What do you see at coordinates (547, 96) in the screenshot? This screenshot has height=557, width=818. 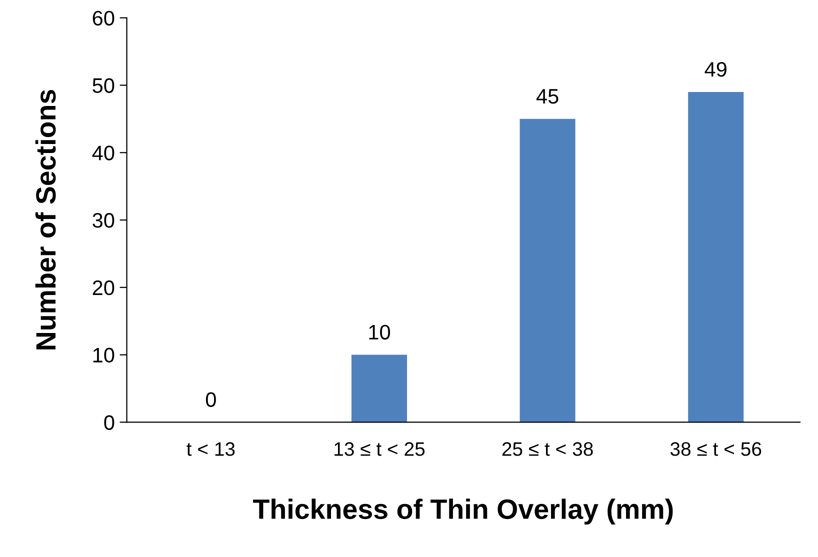 I see `data-label: 45` at bounding box center [547, 96].